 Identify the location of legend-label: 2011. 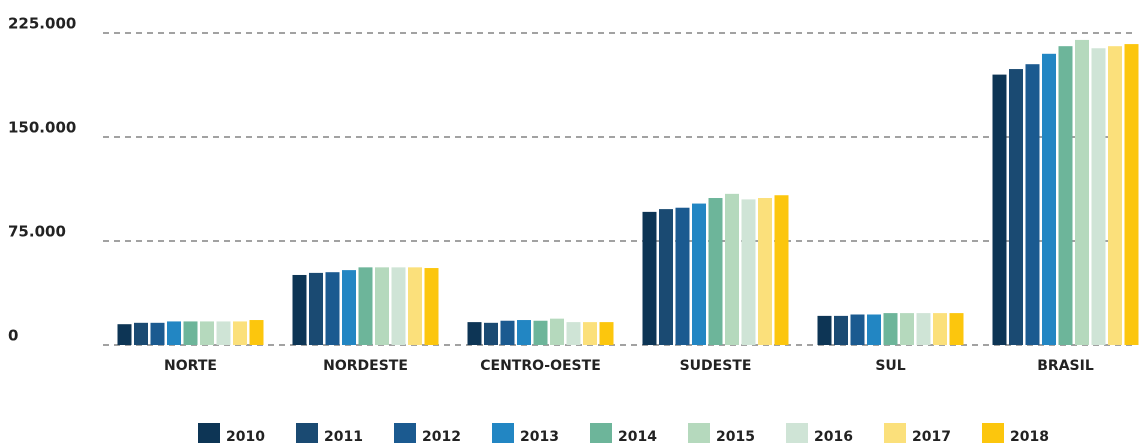
(343, 437).